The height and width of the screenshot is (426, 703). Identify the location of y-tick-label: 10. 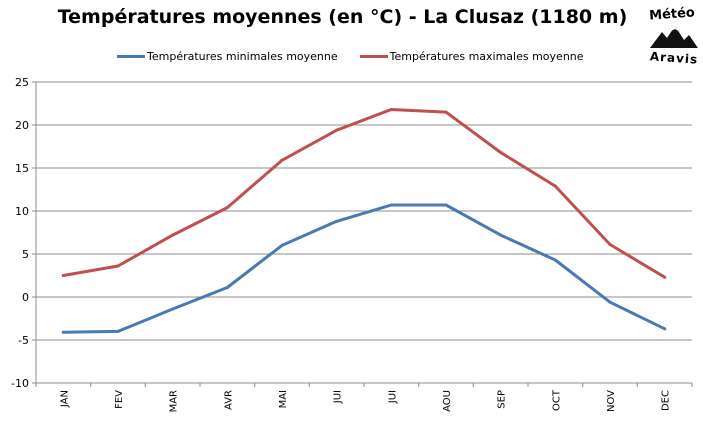
(22, 211).